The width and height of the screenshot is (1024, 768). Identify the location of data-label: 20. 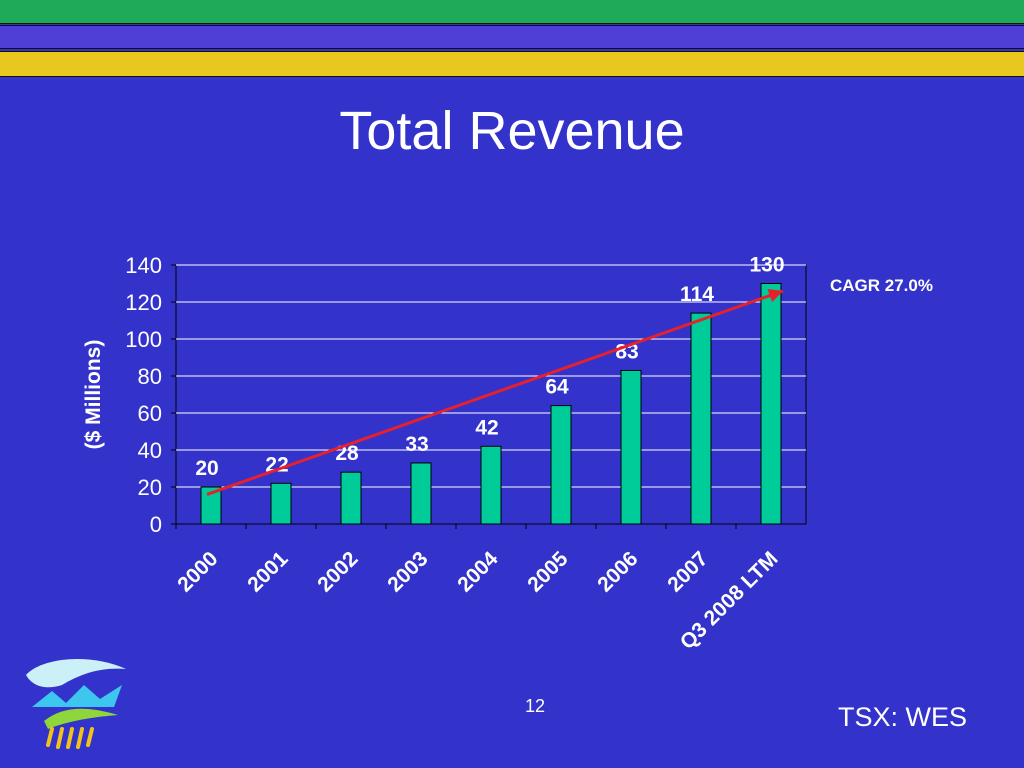
(206, 468).